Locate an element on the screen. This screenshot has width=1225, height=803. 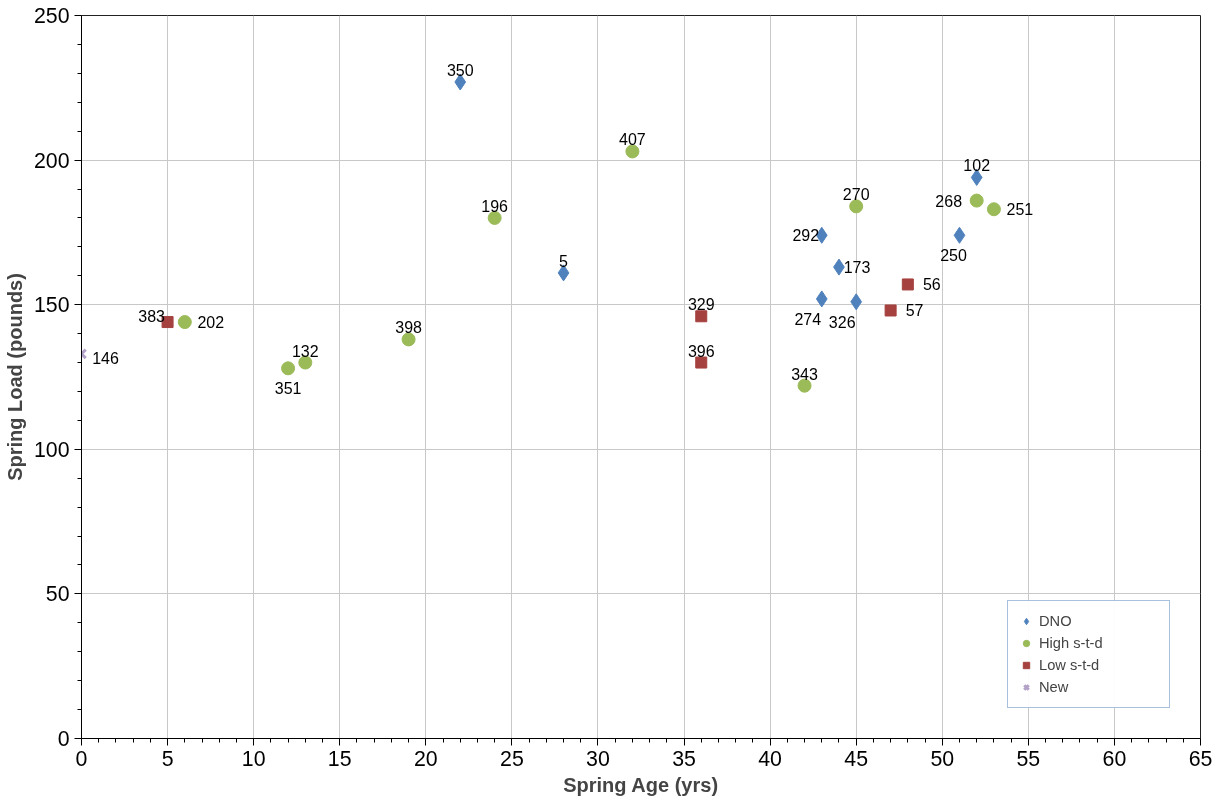
annotation: 274 is located at coordinates (808, 319).